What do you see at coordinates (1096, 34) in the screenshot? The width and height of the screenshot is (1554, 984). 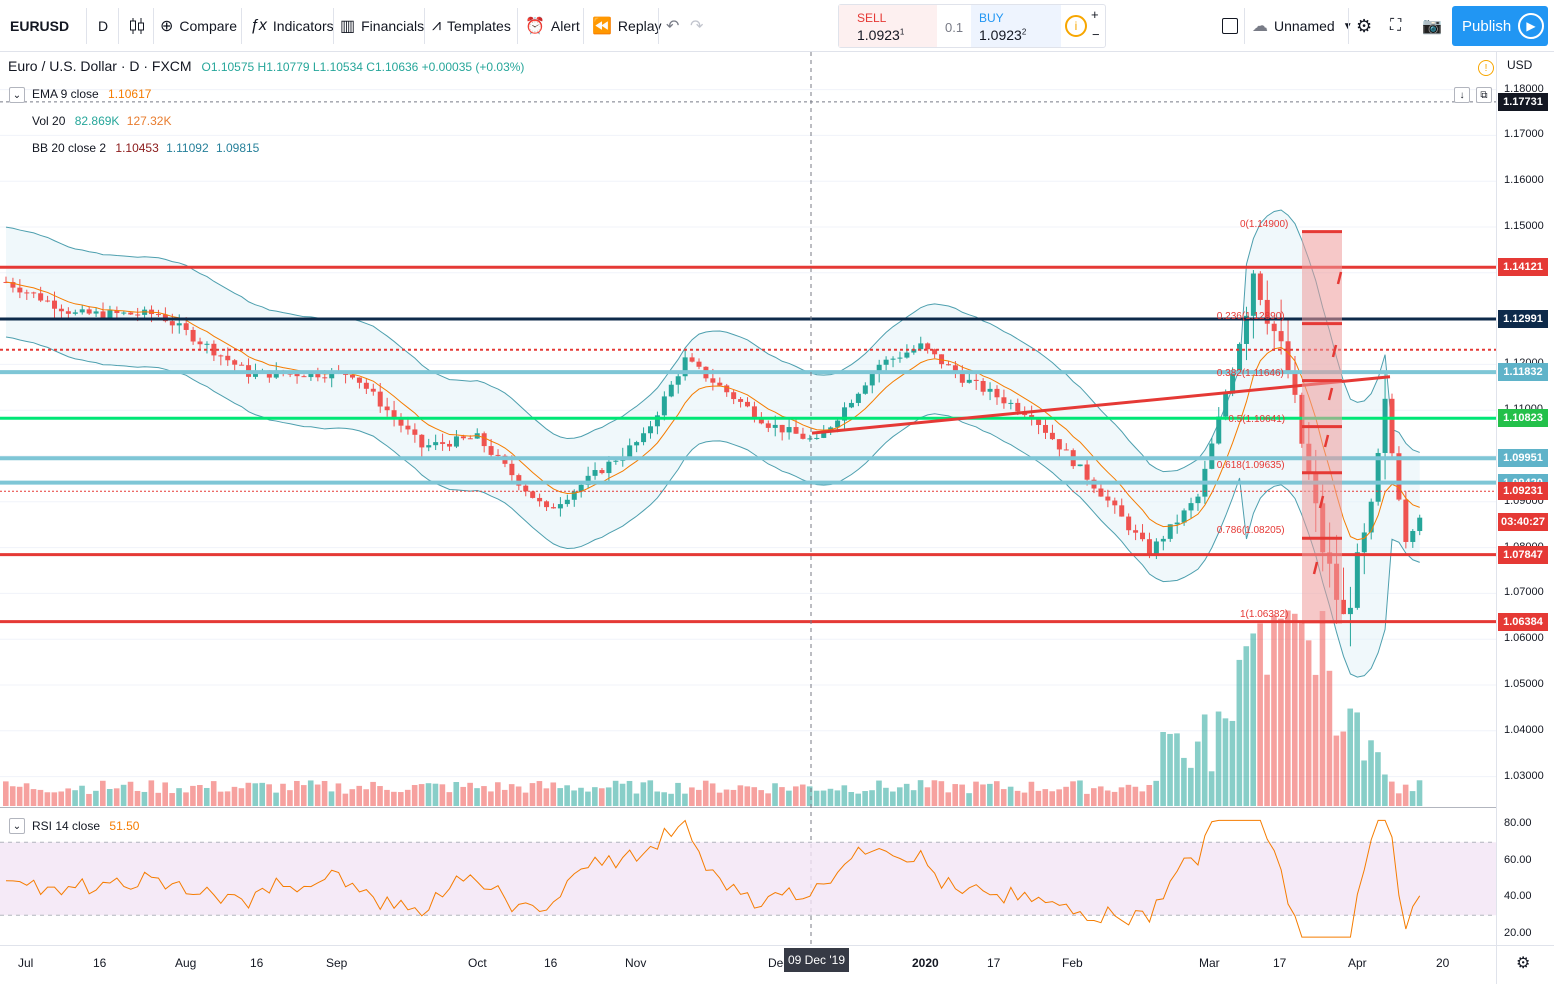 I see `minus-icon: −` at bounding box center [1096, 34].